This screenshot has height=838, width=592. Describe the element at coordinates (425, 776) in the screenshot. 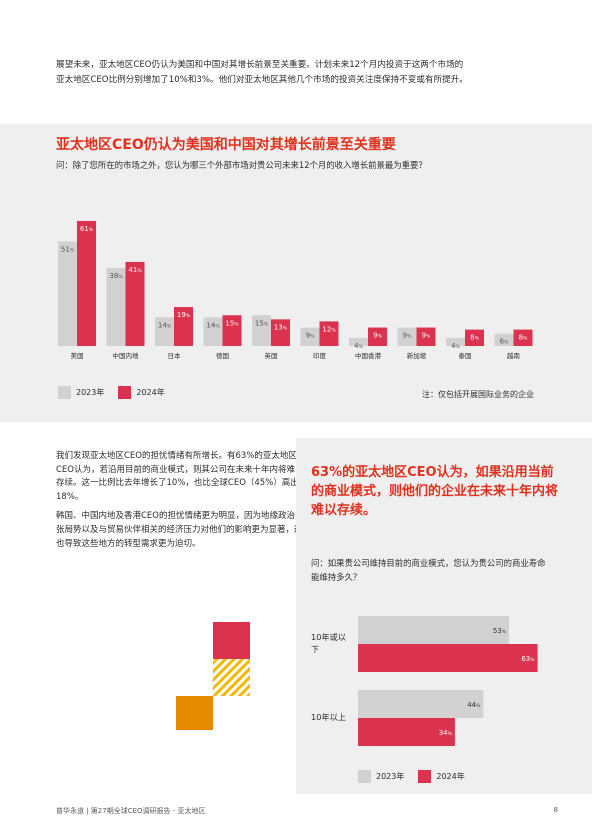

I see `legend2-swatch-2024` at that location.